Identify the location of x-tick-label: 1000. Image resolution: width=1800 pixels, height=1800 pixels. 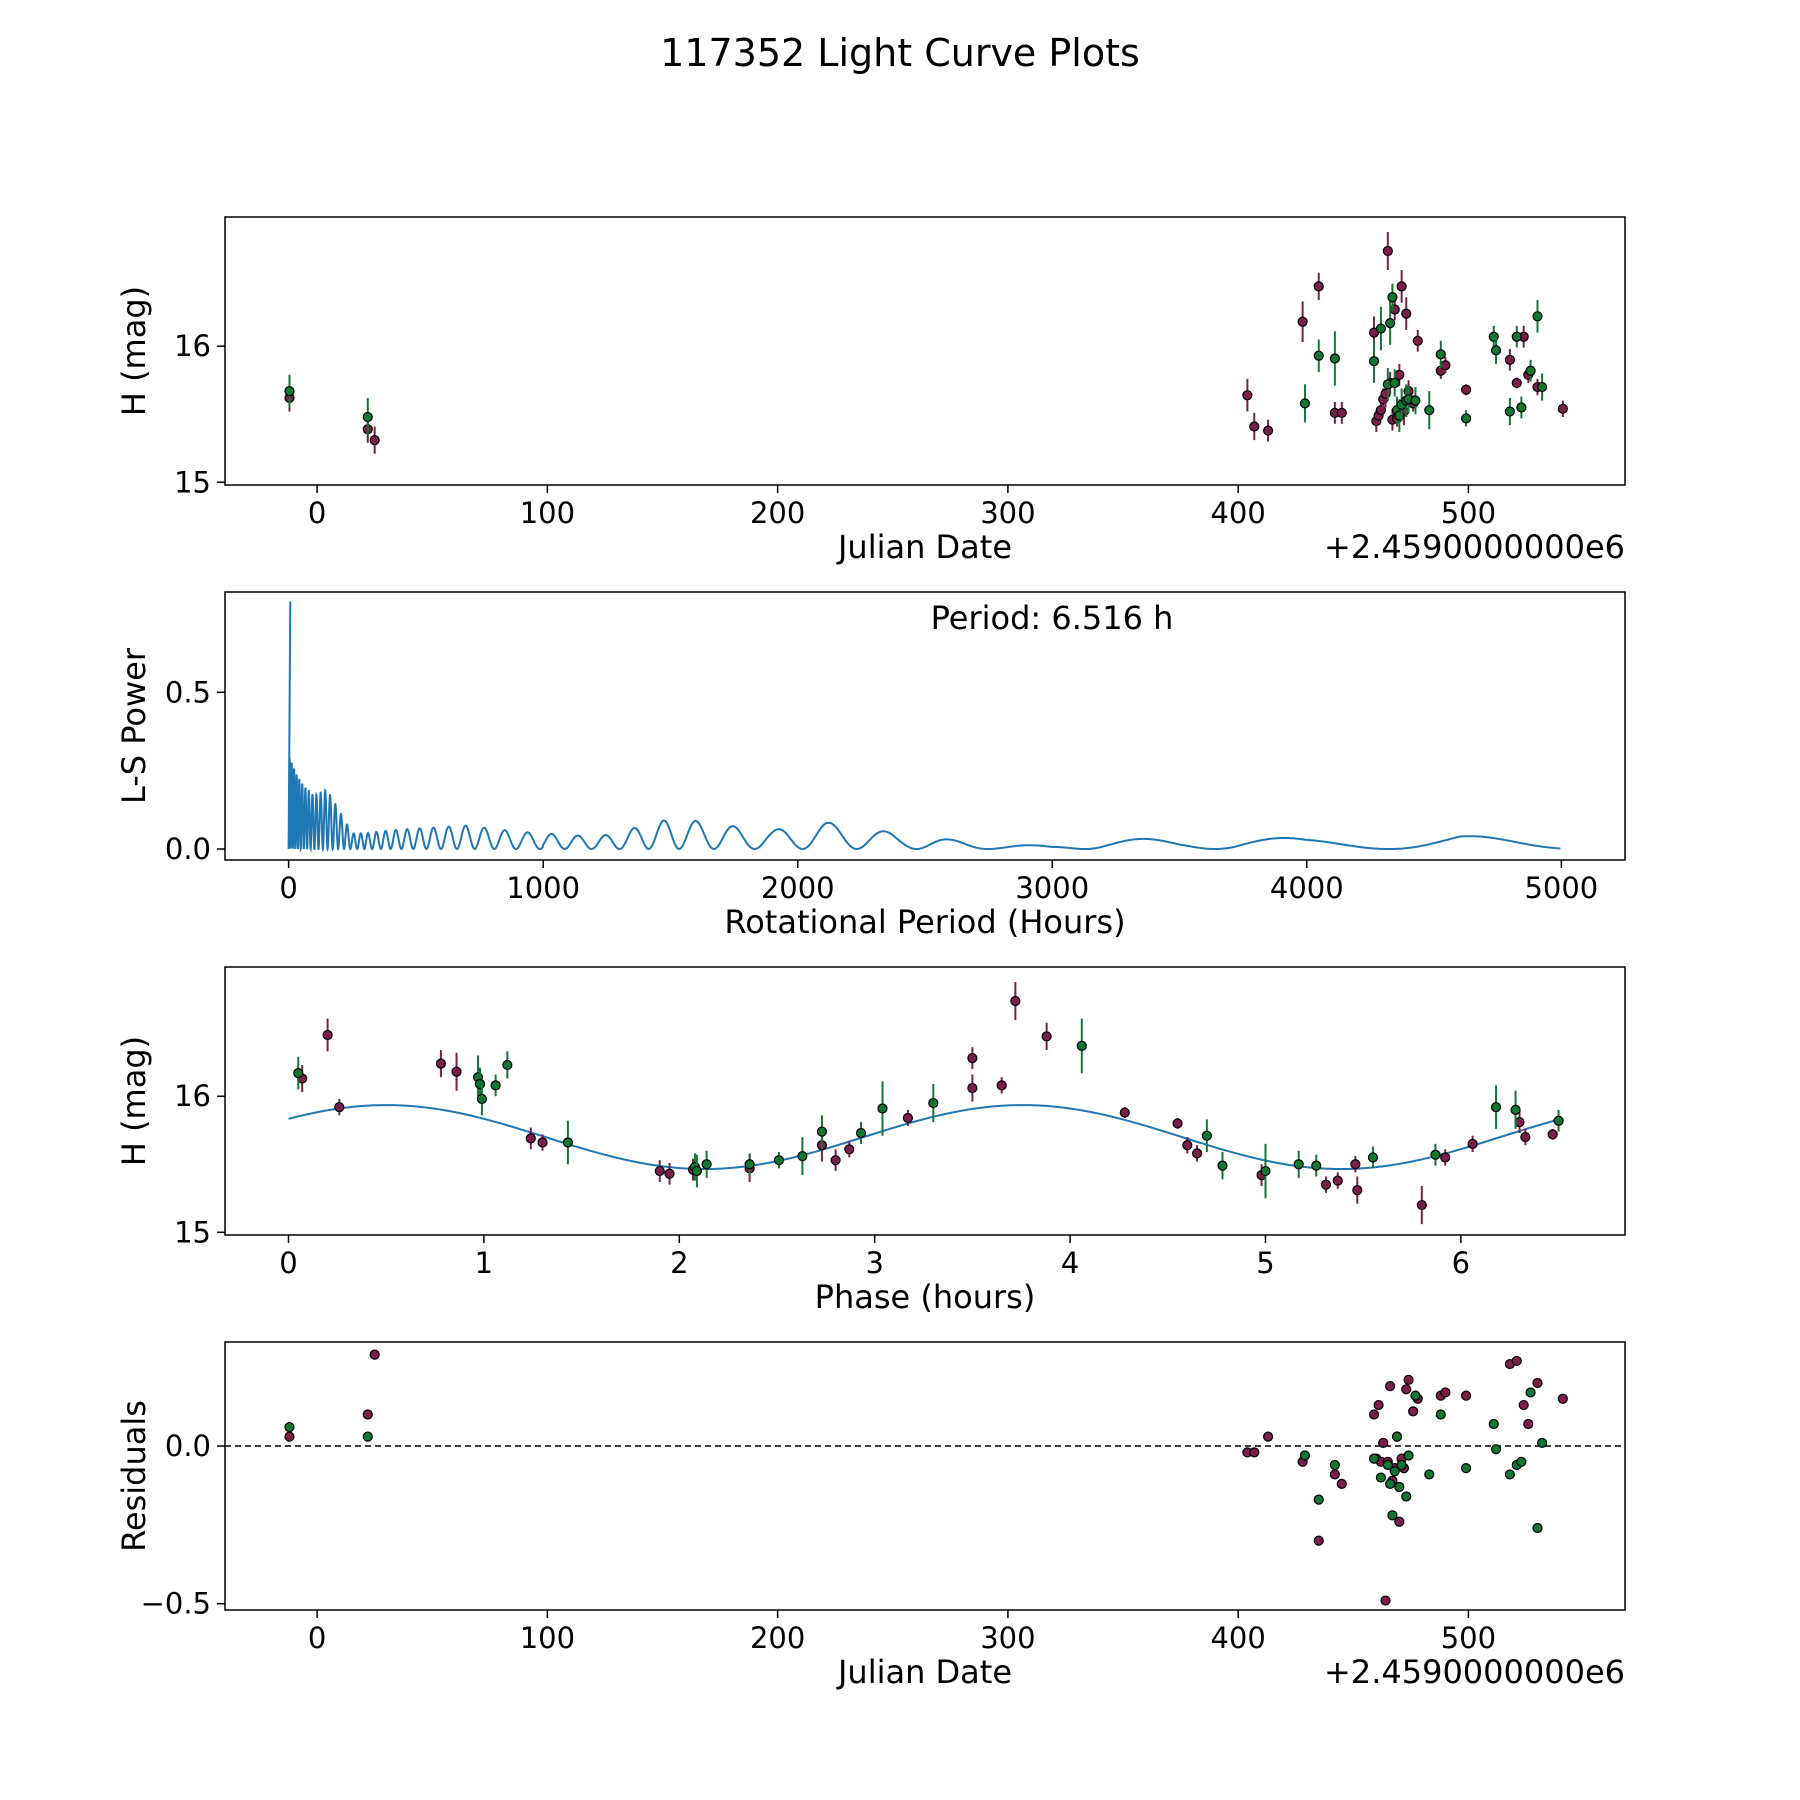
(543, 888).